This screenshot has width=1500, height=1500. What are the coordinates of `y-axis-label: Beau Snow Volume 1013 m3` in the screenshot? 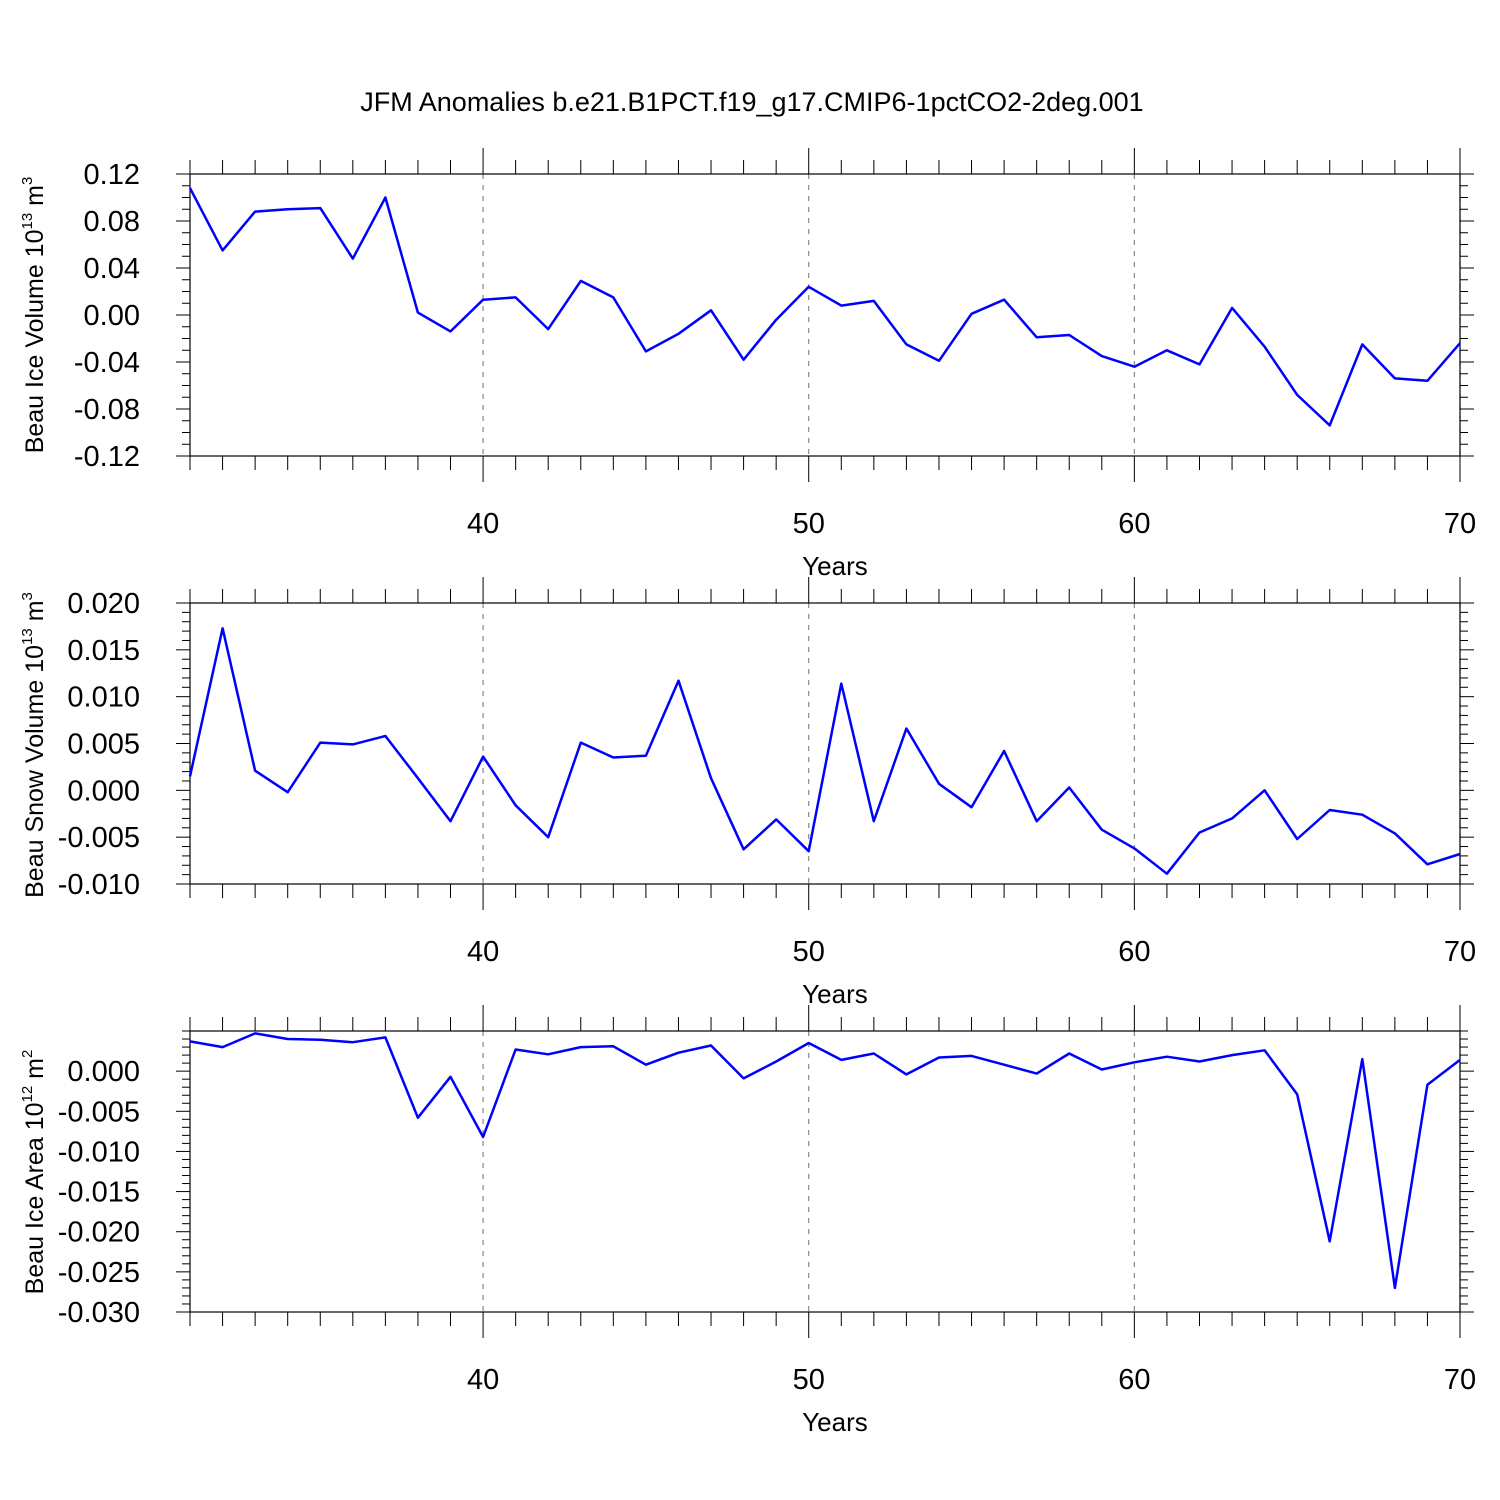 It's located at (34, 745).